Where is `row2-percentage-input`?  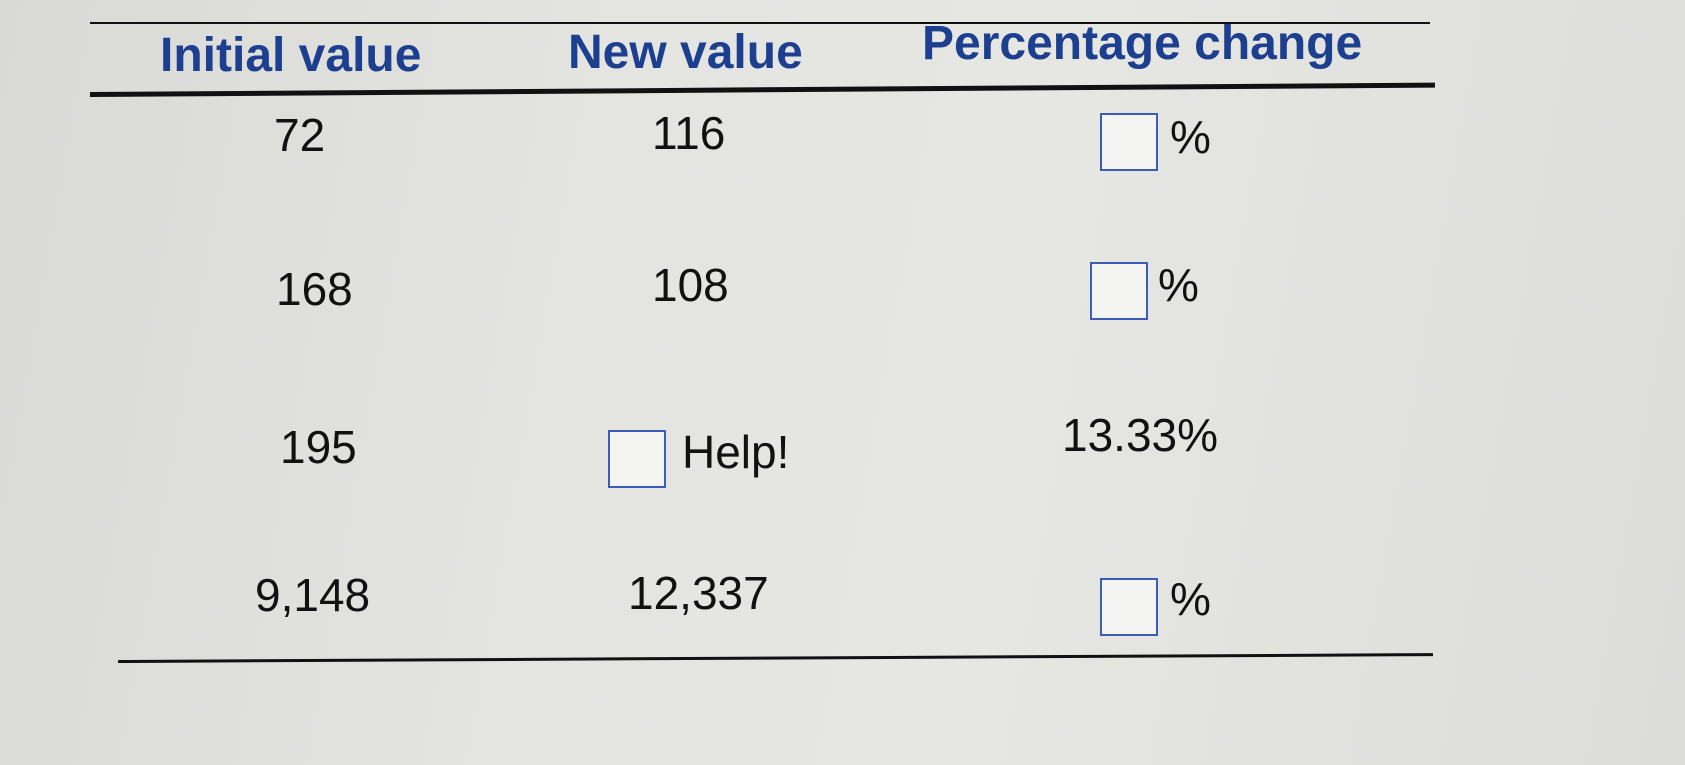 row2-percentage-input is located at coordinates (1119, 291).